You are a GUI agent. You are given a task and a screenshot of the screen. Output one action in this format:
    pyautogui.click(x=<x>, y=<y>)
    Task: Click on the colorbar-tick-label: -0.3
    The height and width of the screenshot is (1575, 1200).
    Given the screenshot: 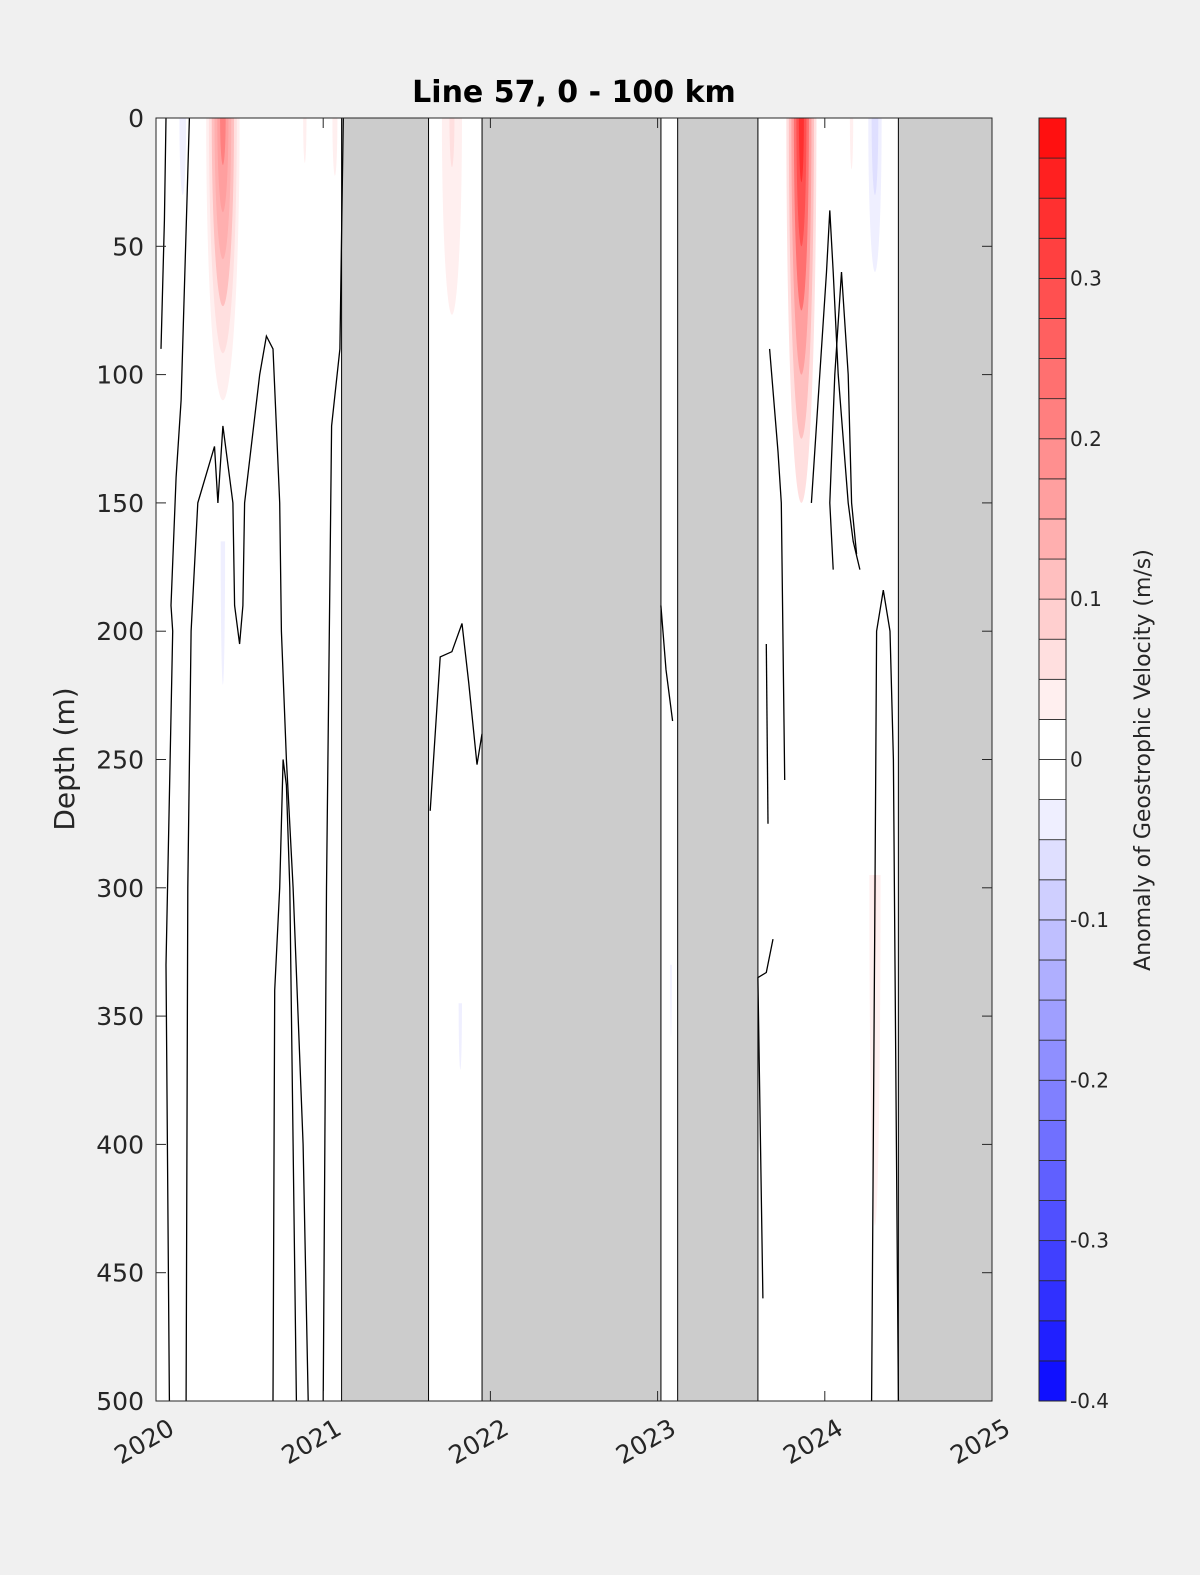 What is the action you would take?
    pyautogui.click(x=1089, y=1241)
    